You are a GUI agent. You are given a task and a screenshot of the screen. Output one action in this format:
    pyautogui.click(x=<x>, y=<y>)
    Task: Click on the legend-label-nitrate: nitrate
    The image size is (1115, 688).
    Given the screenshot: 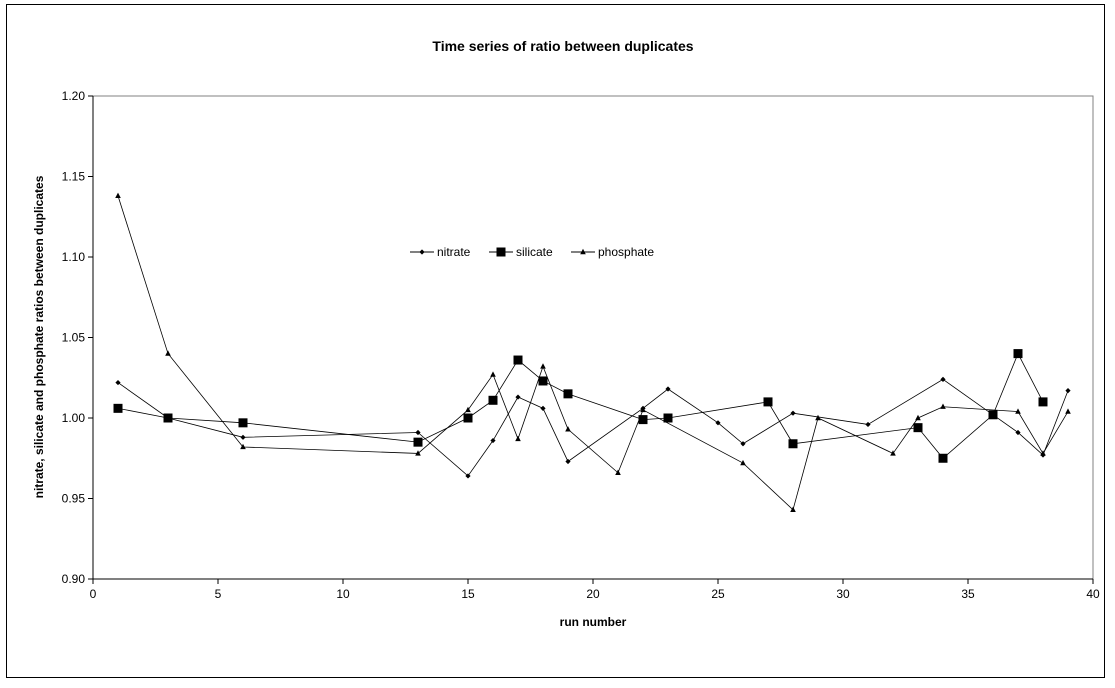 What is the action you would take?
    pyautogui.click(x=454, y=252)
    